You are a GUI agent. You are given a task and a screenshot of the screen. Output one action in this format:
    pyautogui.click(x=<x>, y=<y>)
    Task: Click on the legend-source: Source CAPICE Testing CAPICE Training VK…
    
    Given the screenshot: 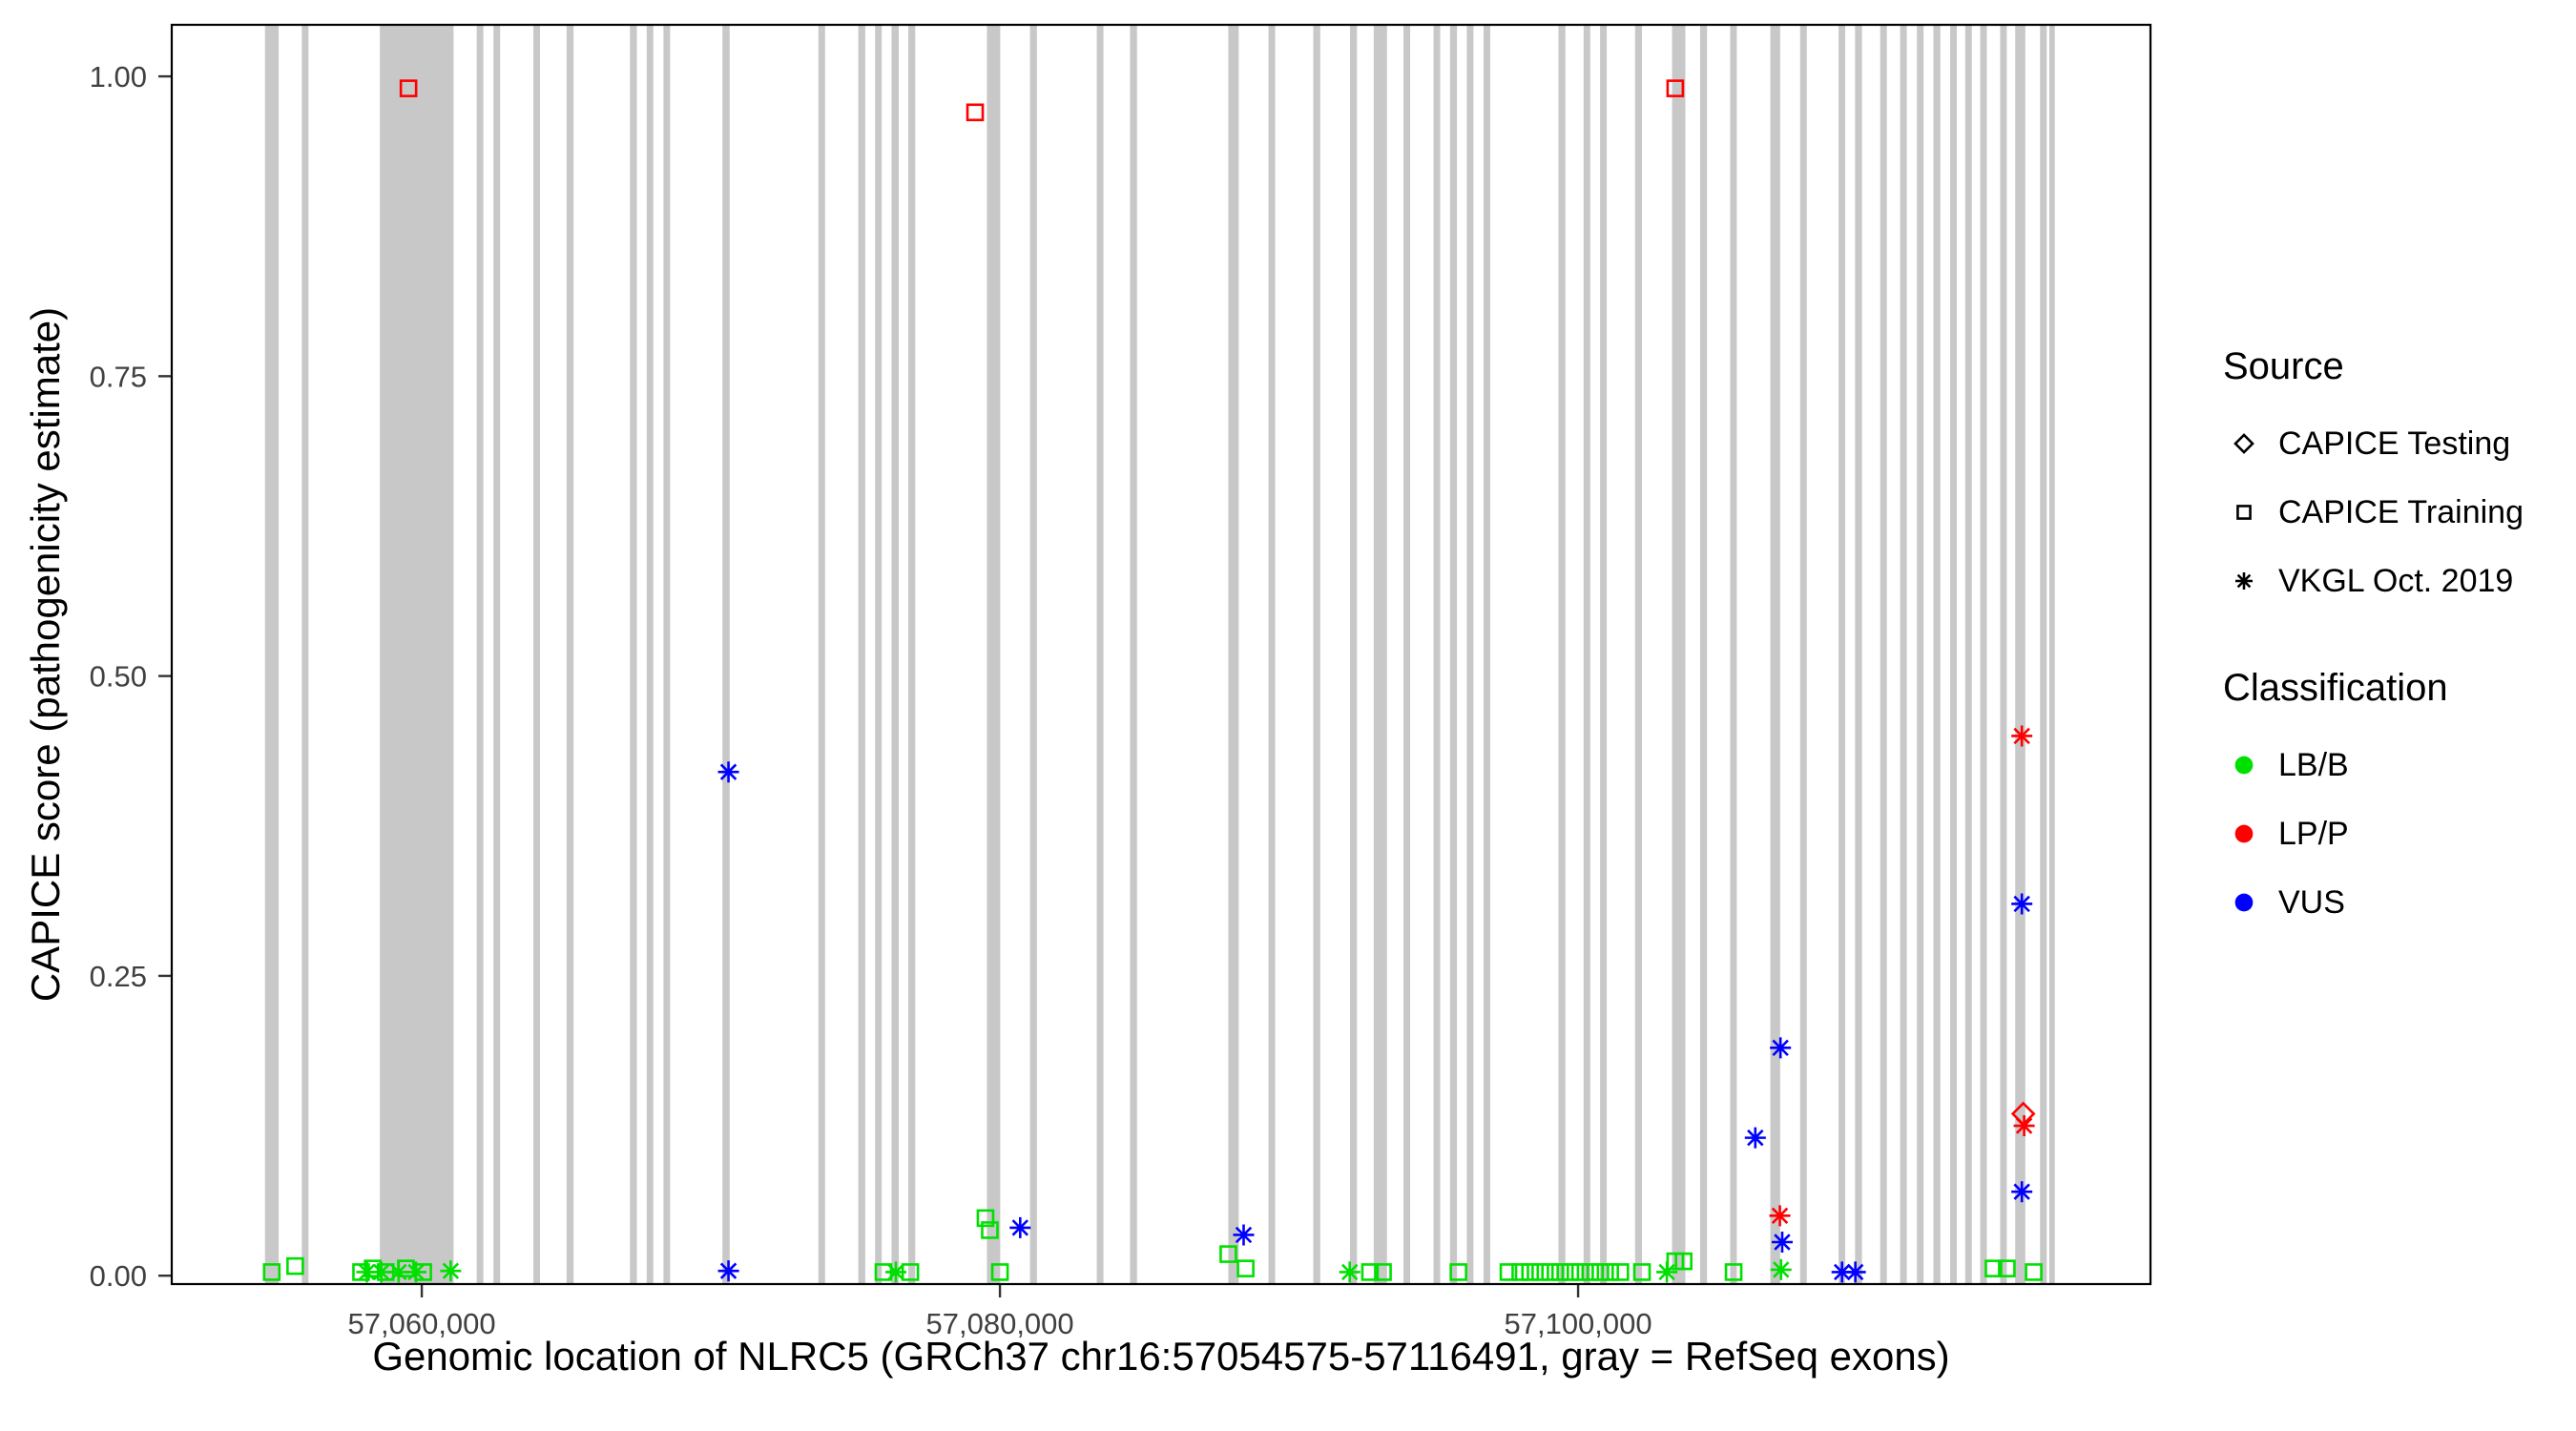 What is the action you would take?
    pyautogui.click(x=2373, y=480)
    